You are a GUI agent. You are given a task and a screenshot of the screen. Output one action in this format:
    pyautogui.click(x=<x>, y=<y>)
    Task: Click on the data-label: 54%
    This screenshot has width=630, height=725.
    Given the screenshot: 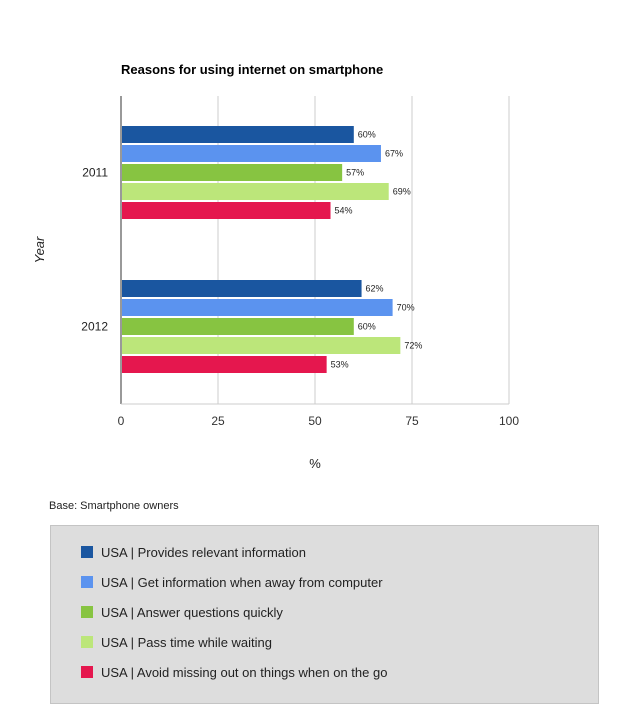 What is the action you would take?
    pyautogui.click(x=344, y=211)
    